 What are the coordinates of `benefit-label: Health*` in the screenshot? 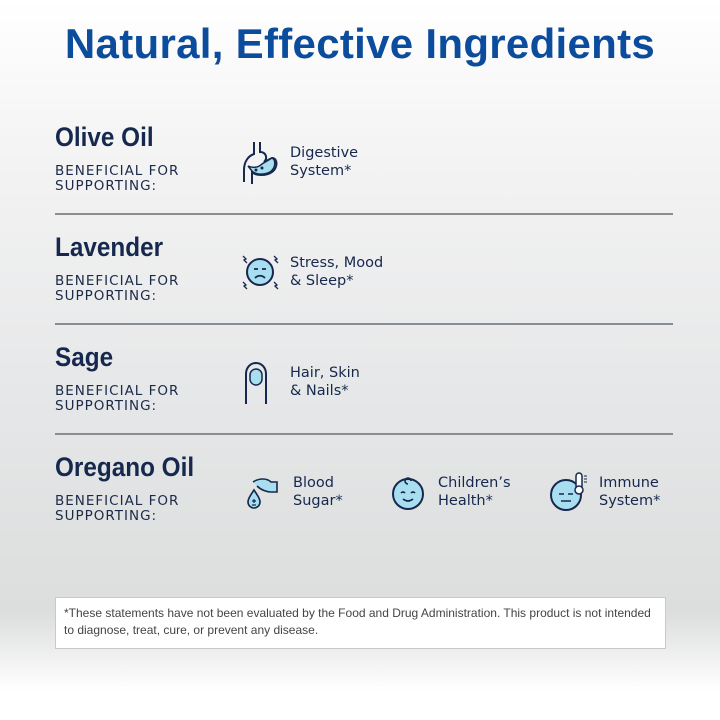 It's located at (465, 501).